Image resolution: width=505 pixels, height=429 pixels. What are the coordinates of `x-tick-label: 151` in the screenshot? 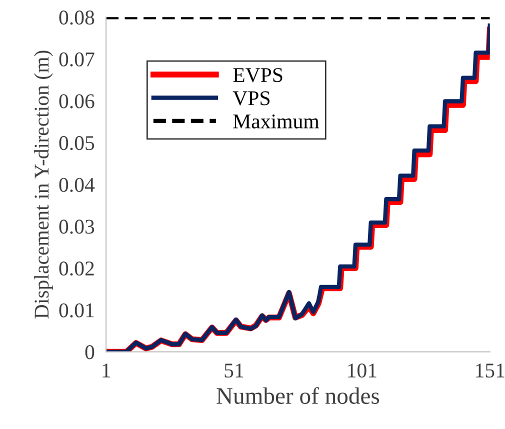 It's located at (490, 371).